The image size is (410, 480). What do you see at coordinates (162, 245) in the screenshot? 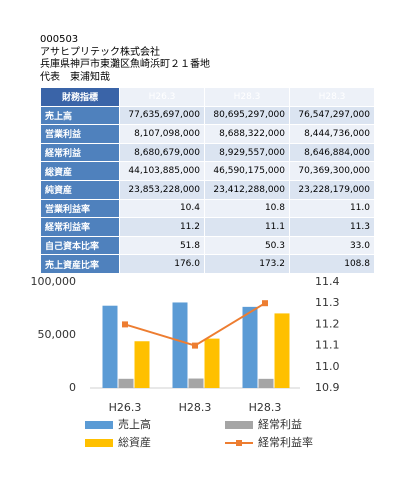
I see `table-cell: 51.8` at bounding box center [162, 245].